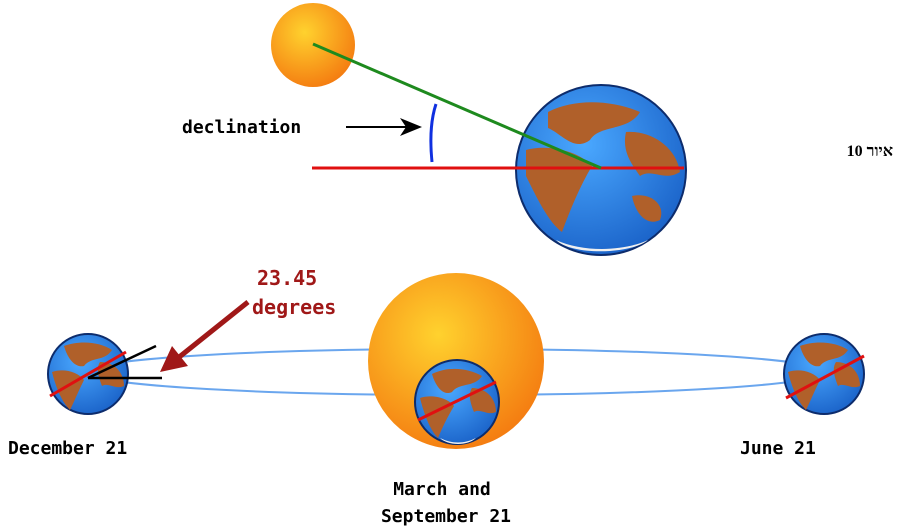 Image resolution: width=898 pixels, height=532 pixels. What do you see at coordinates (601, 170) in the screenshot?
I see `earth-top` at bounding box center [601, 170].